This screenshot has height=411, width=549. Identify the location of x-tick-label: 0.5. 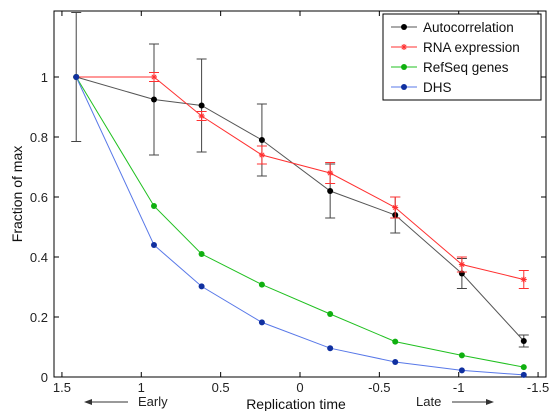
(221, 387).